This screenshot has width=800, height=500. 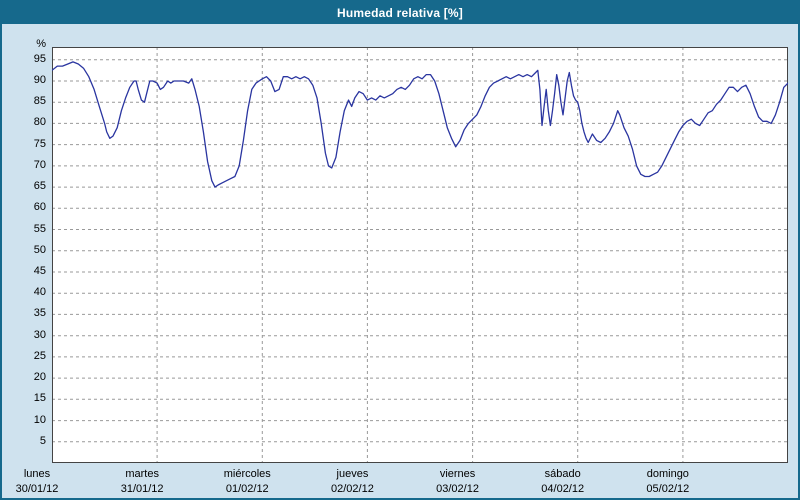 I want to click on x-day-date: 03/02/12, so click(x=457, y=489).